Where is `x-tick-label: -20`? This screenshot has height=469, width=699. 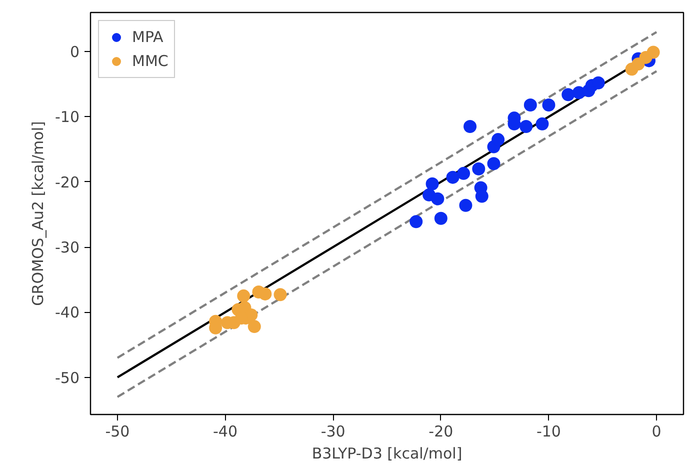 x-tick-label: -20 is located at coordinates (441, 431).